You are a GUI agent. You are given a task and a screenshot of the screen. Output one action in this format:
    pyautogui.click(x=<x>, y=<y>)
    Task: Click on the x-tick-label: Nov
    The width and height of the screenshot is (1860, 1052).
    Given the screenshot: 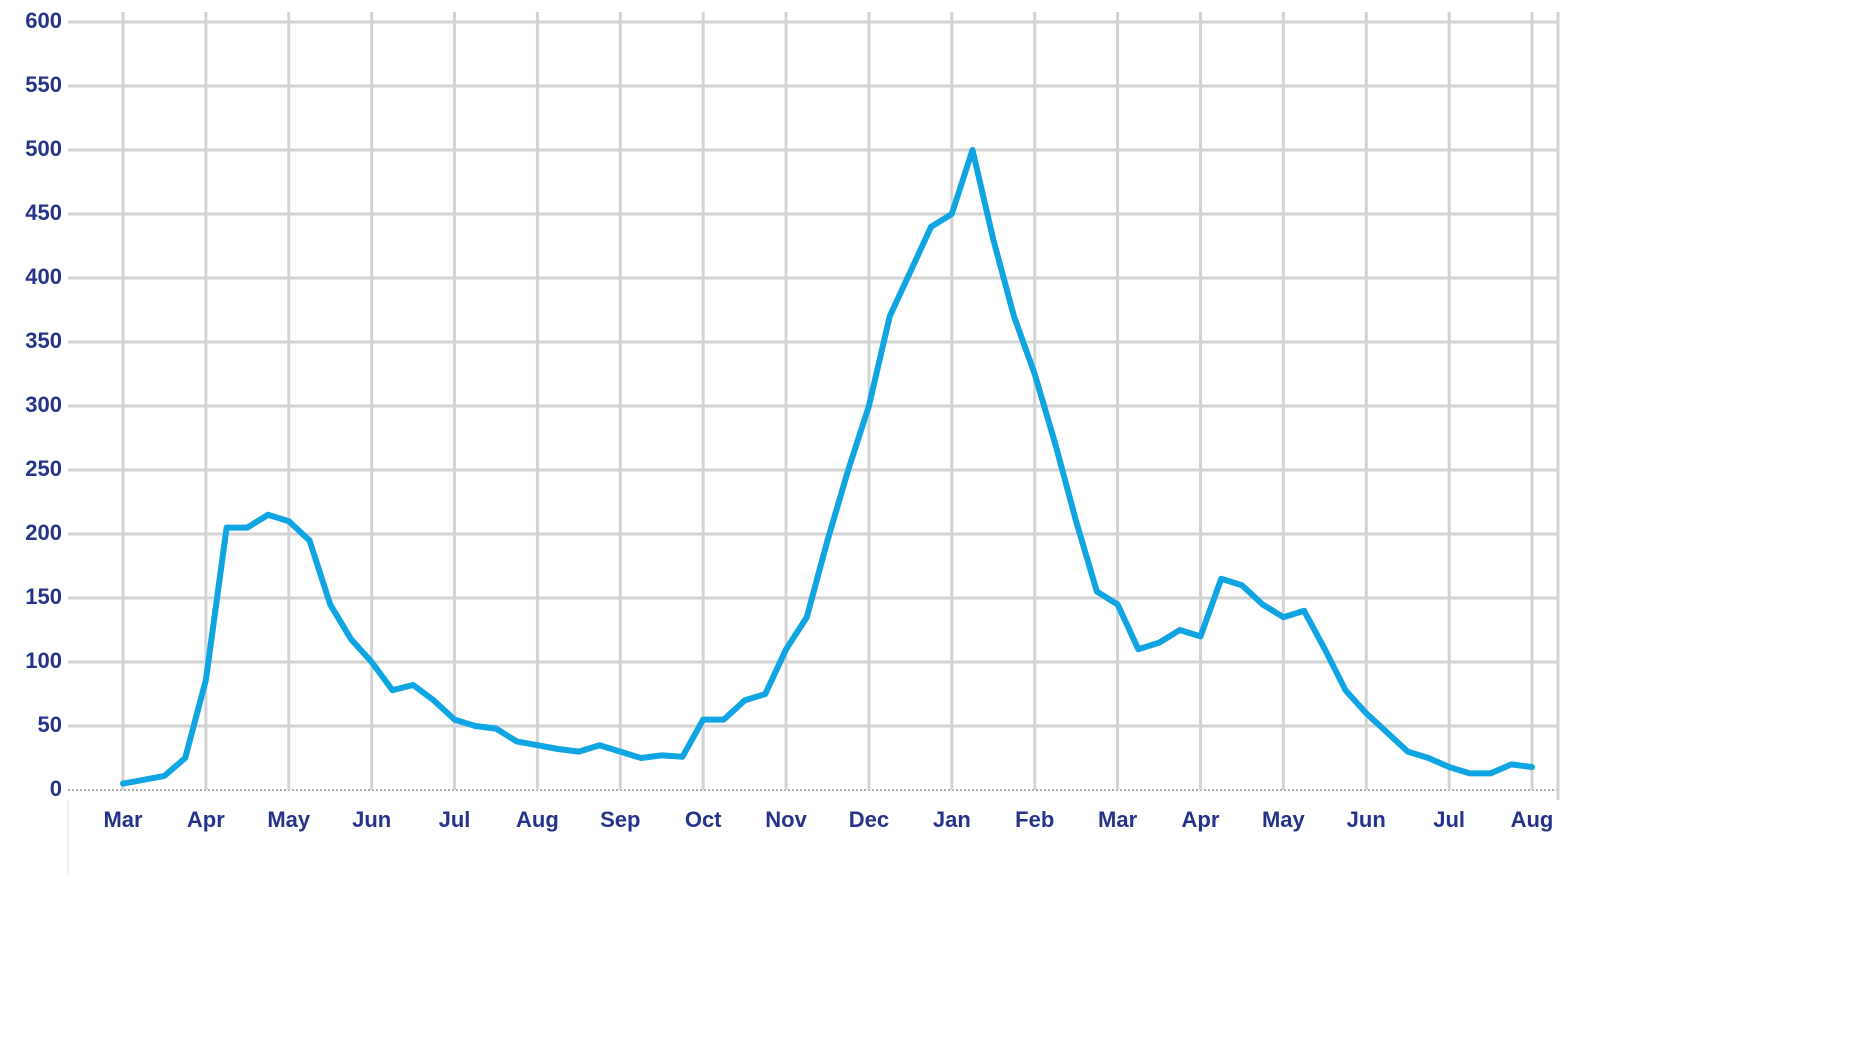 What is the action you would take?
    pyautogui.click(x=786, y=819)
    